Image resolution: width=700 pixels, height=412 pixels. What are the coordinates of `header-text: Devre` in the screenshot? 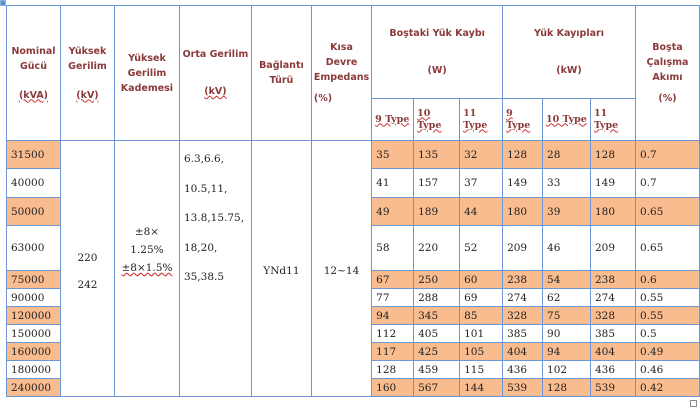 It's located at (341, 62).